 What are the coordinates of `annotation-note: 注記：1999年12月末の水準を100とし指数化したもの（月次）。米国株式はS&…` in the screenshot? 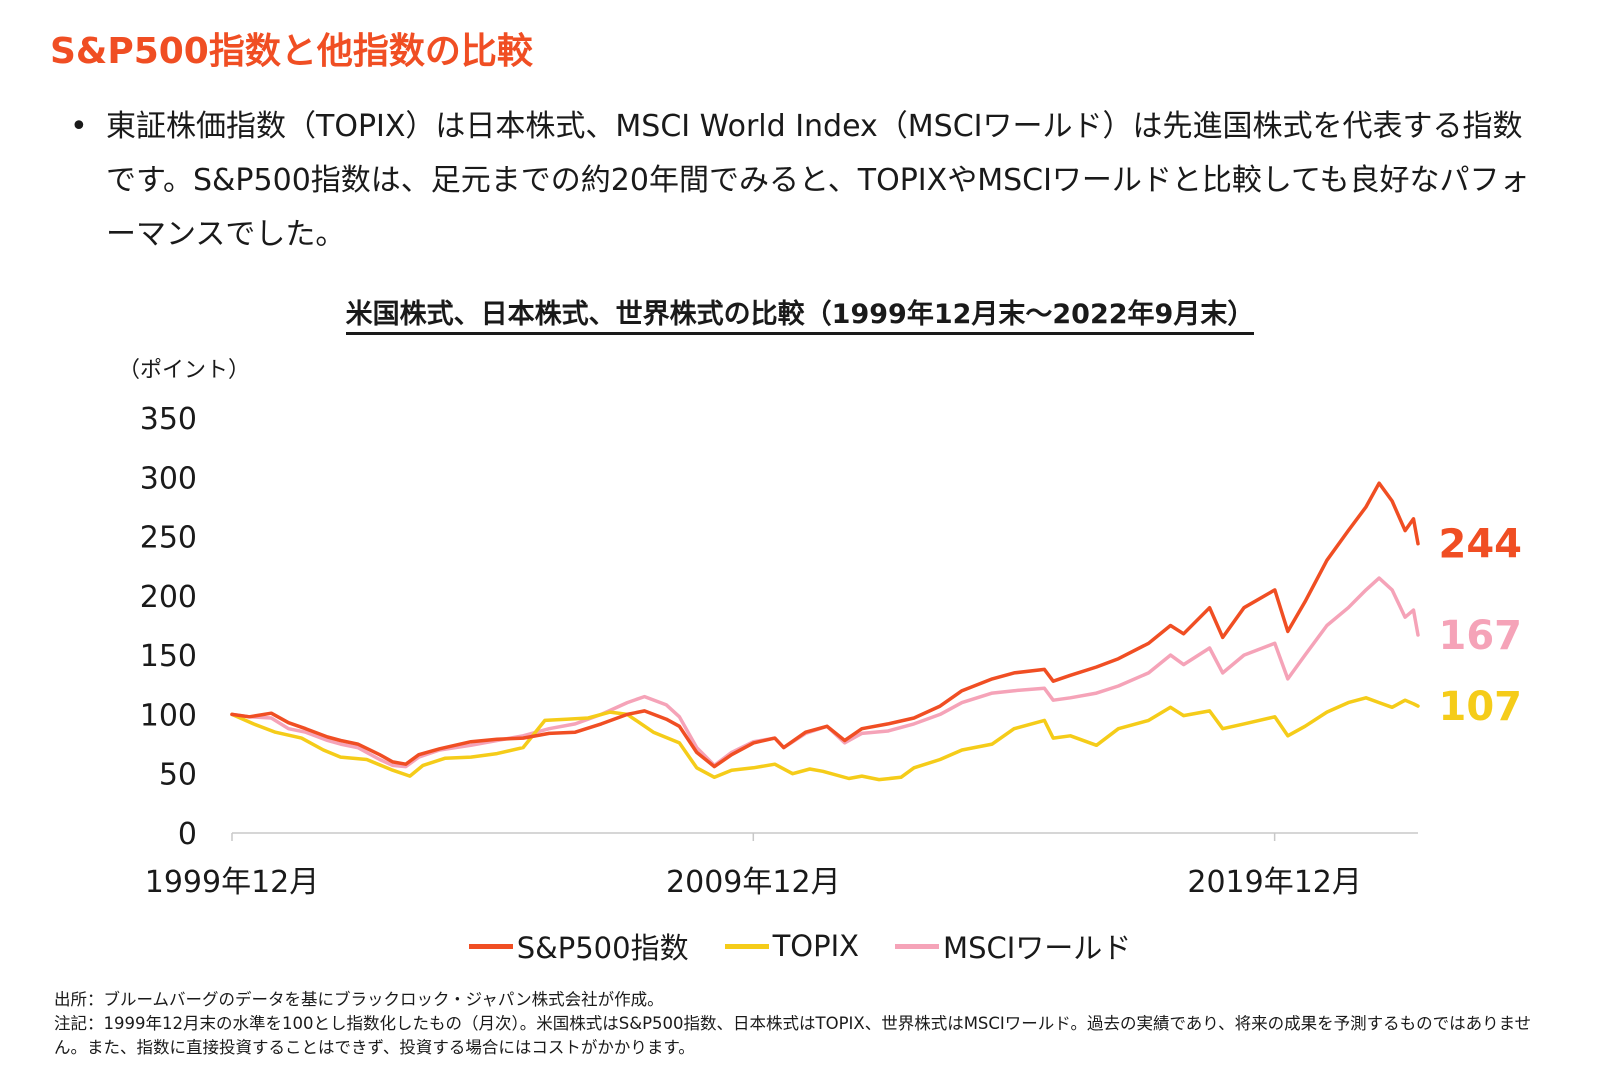 It's located at (793, 1035).